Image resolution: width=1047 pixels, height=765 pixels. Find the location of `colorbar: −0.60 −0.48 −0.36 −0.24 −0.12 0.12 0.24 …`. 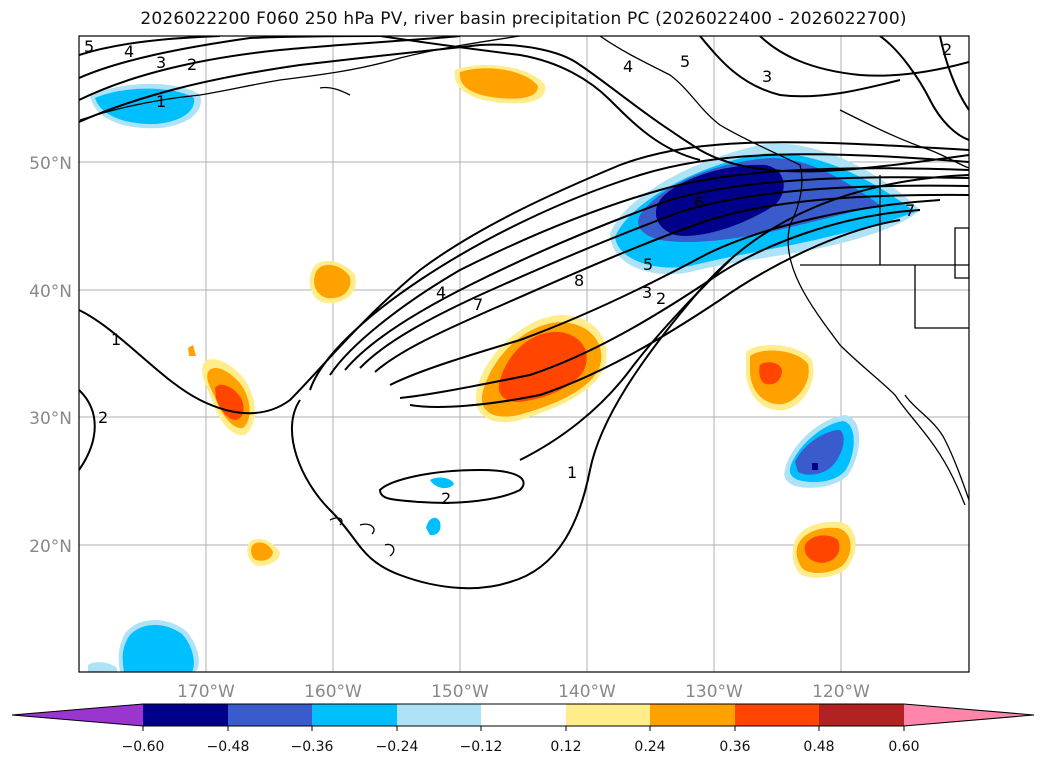

colorbar: −0.60 −0.48 −0.36 −0.24 −0.12 0.12 0.24 … is located at coordinates (523, 729).